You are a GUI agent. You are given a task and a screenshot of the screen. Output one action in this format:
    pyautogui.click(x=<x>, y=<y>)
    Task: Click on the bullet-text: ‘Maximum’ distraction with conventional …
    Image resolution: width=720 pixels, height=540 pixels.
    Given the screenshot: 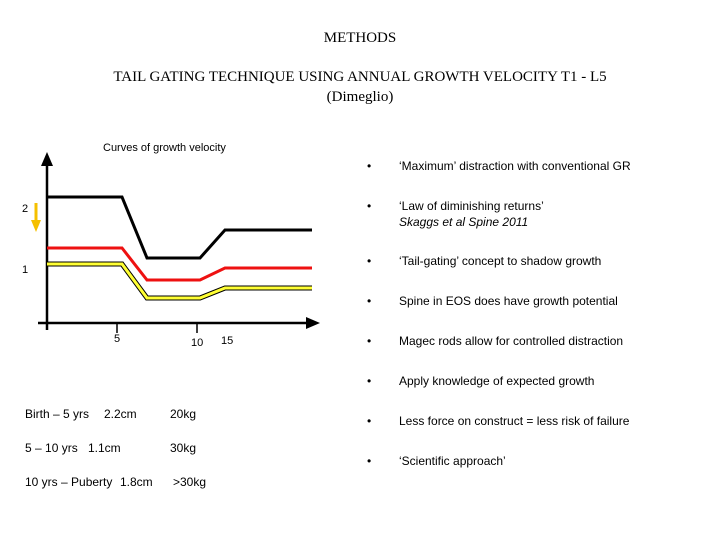 What is the action you would take?
    pyautogui.click(x=515, y=166)
    